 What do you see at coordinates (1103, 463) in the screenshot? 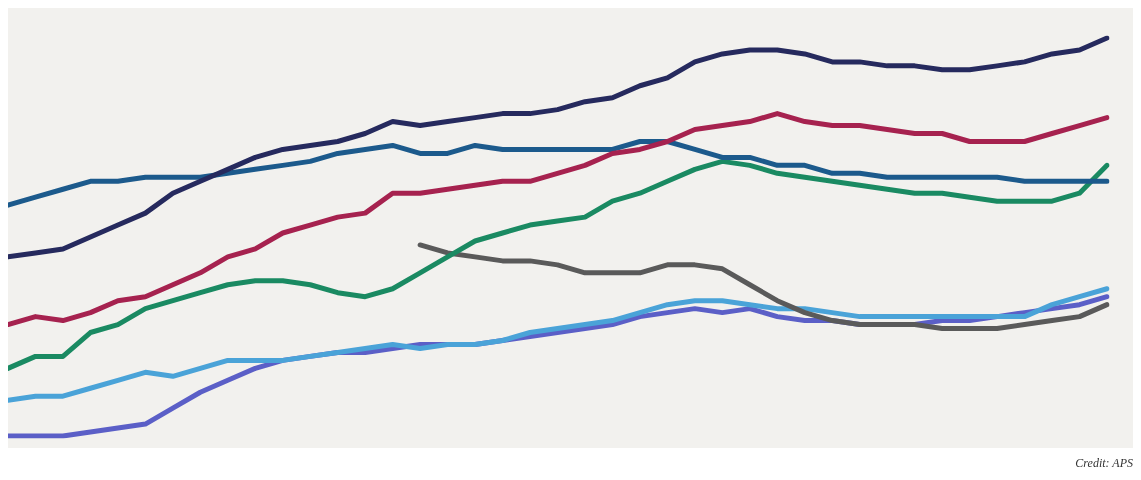
I see `text: Credit: APS` at bounding box center [1103, 463].